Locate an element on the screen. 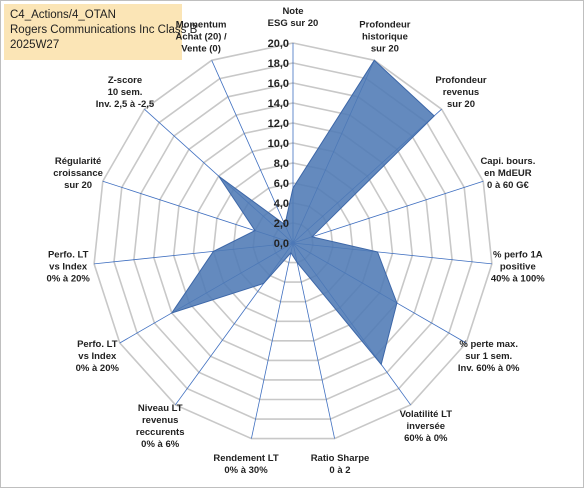 Image resolution: width=584 pixels, height=489 pixels. axis-label: Profondeur revenus sur 20 is located at coordinates (460, 92).